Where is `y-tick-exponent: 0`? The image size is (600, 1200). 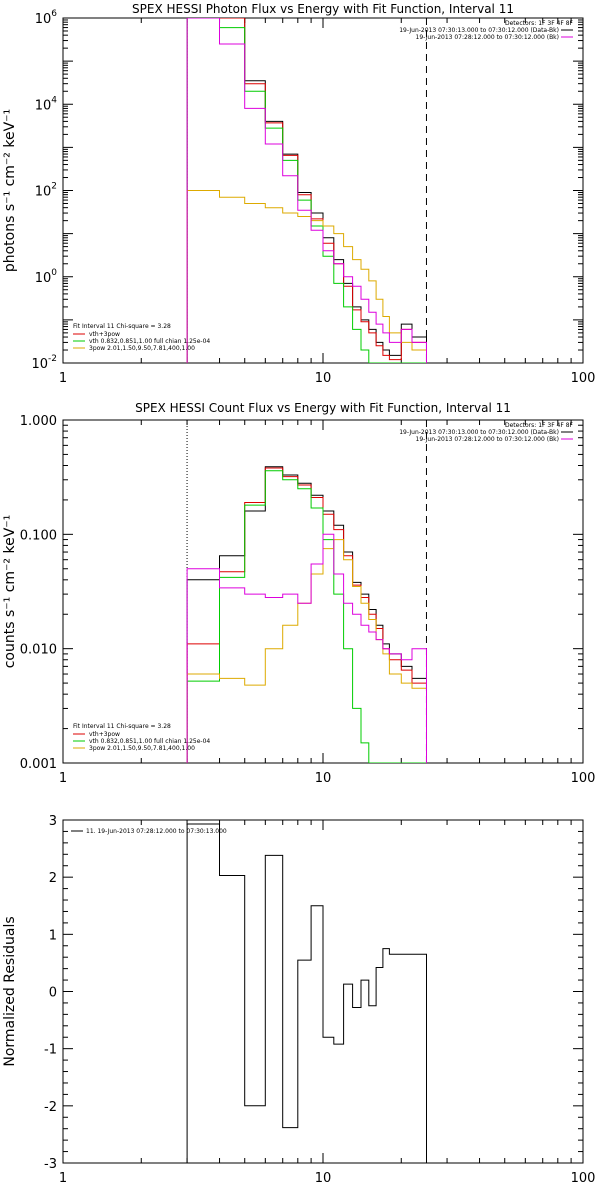 y-tick-exponent: 0 is located at coordinates (54, 273).